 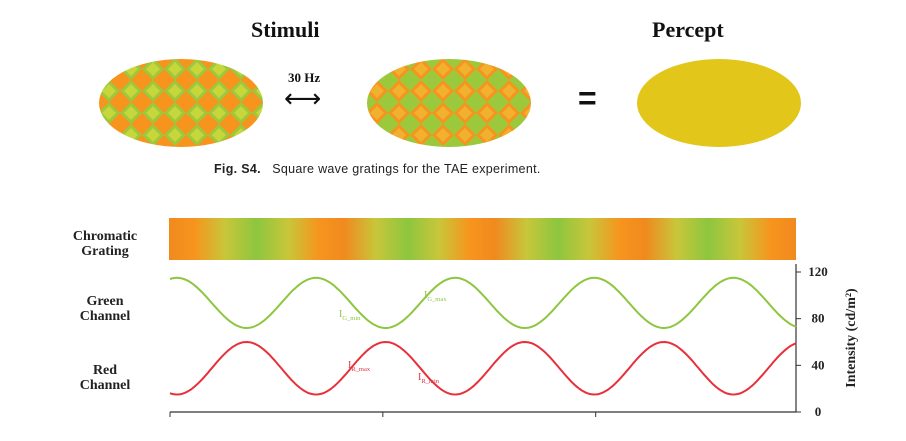 What do you see at coordinates (719, 103) in the screenshot?
I see `percept-disc` at bounding box center [719, 103].